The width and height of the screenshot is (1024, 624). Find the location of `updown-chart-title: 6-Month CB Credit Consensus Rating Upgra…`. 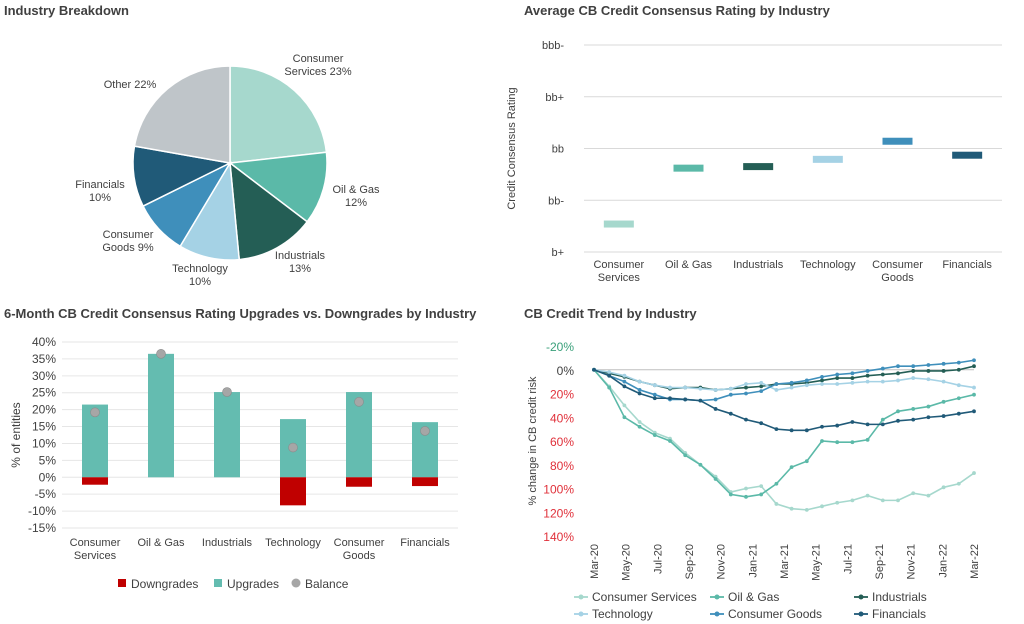

updown-chart-title: 6-Month CB Credit Consensus Rating Upgra… is located at coordinates (240, 313).